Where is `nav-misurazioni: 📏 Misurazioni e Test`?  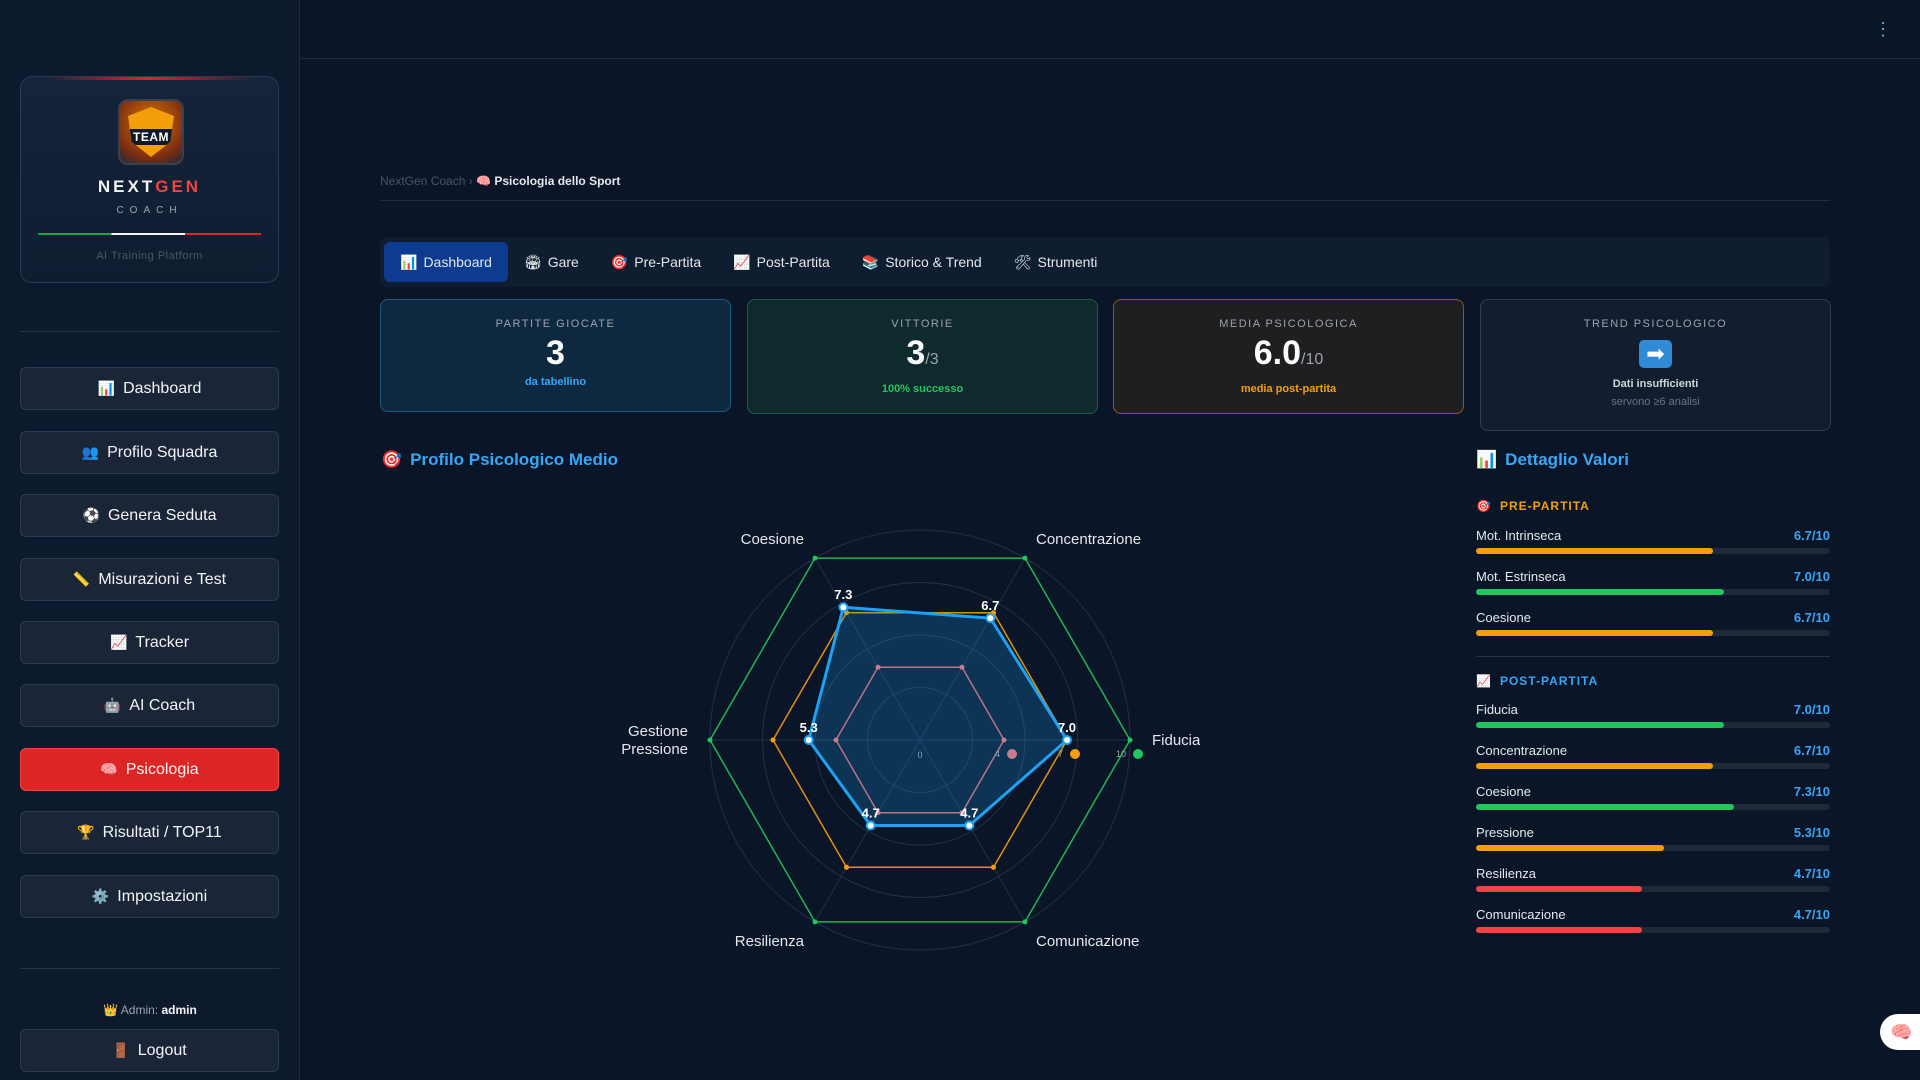
nav-misurazioni: 📏 Misurazioni e Test is located at coordinates (149, 579).